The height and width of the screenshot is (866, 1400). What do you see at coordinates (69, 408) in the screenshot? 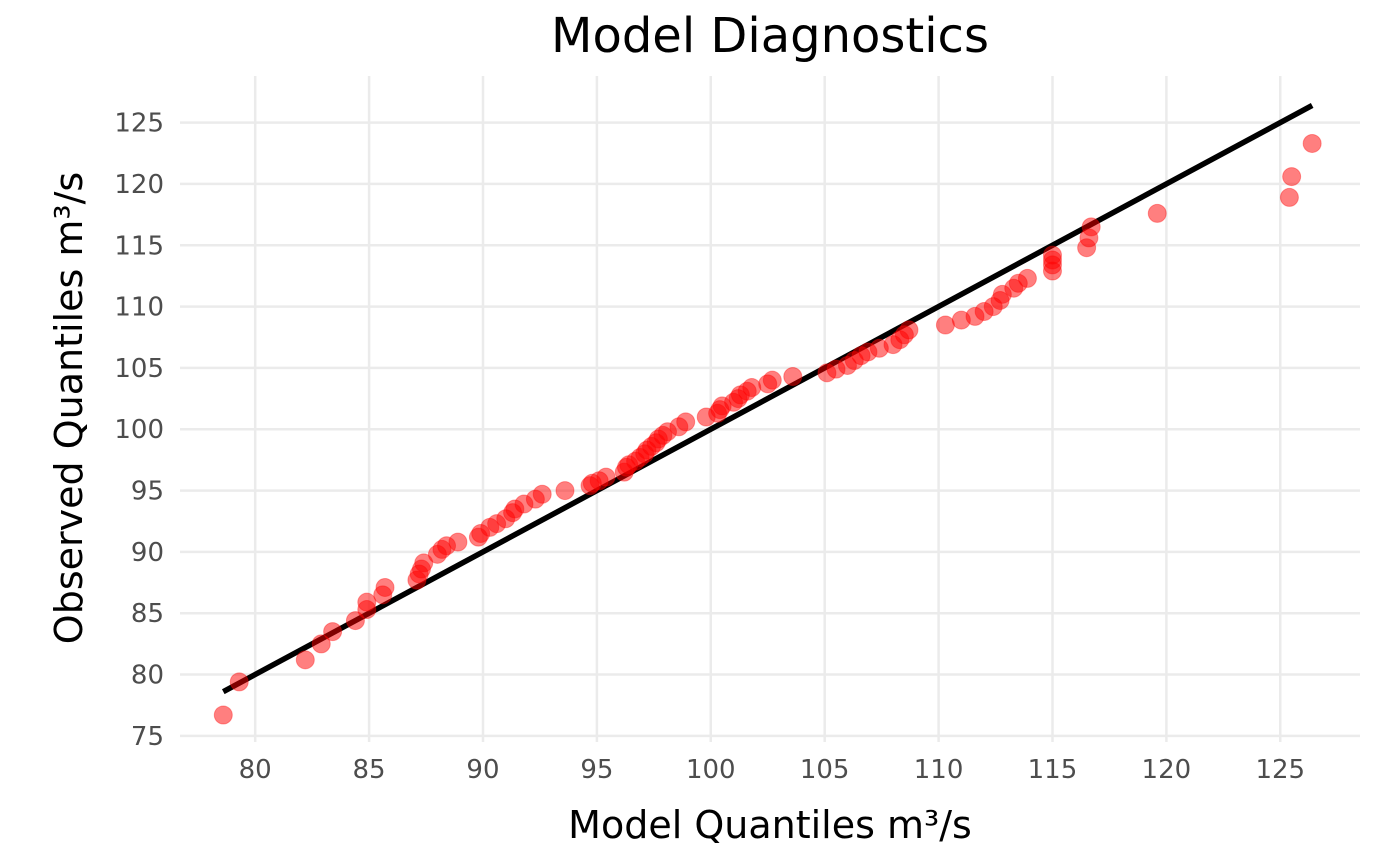
I see `y-axis-title: Observed Quantiles m³/s` at bounding box center [69, 408].